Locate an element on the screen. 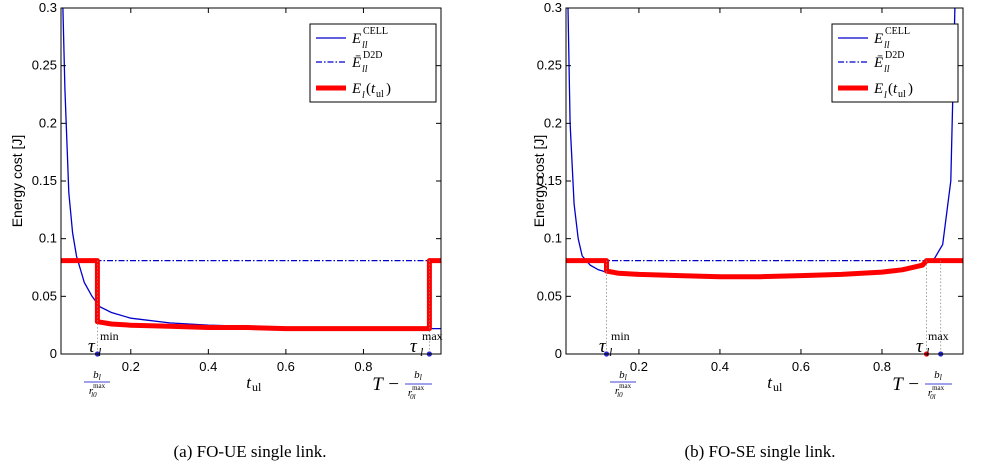  tau-min-label-b: τ l min is located at coordinates (614, 344).